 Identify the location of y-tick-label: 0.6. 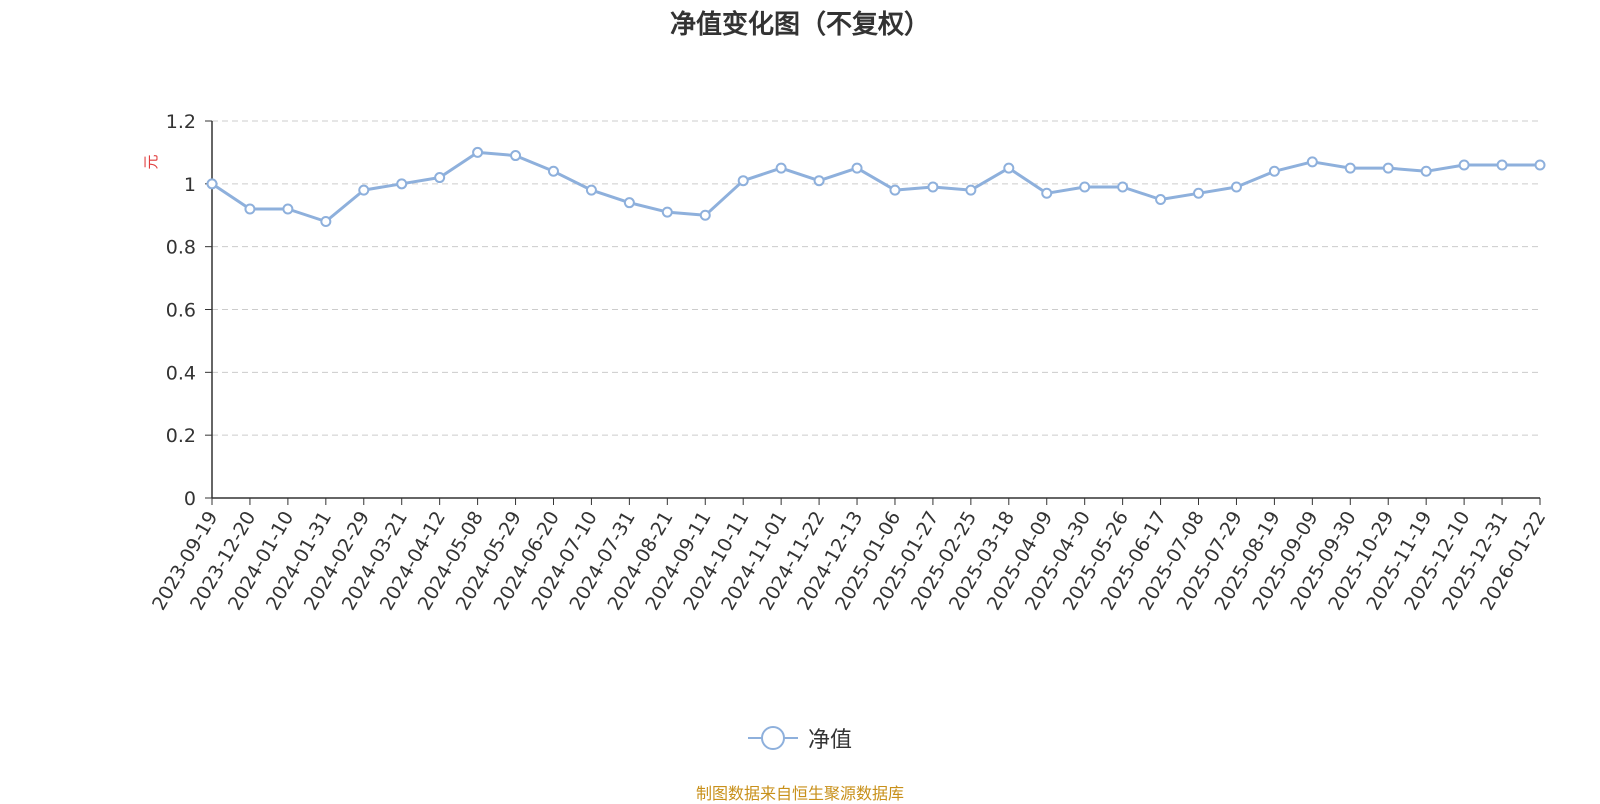
(181, 311).